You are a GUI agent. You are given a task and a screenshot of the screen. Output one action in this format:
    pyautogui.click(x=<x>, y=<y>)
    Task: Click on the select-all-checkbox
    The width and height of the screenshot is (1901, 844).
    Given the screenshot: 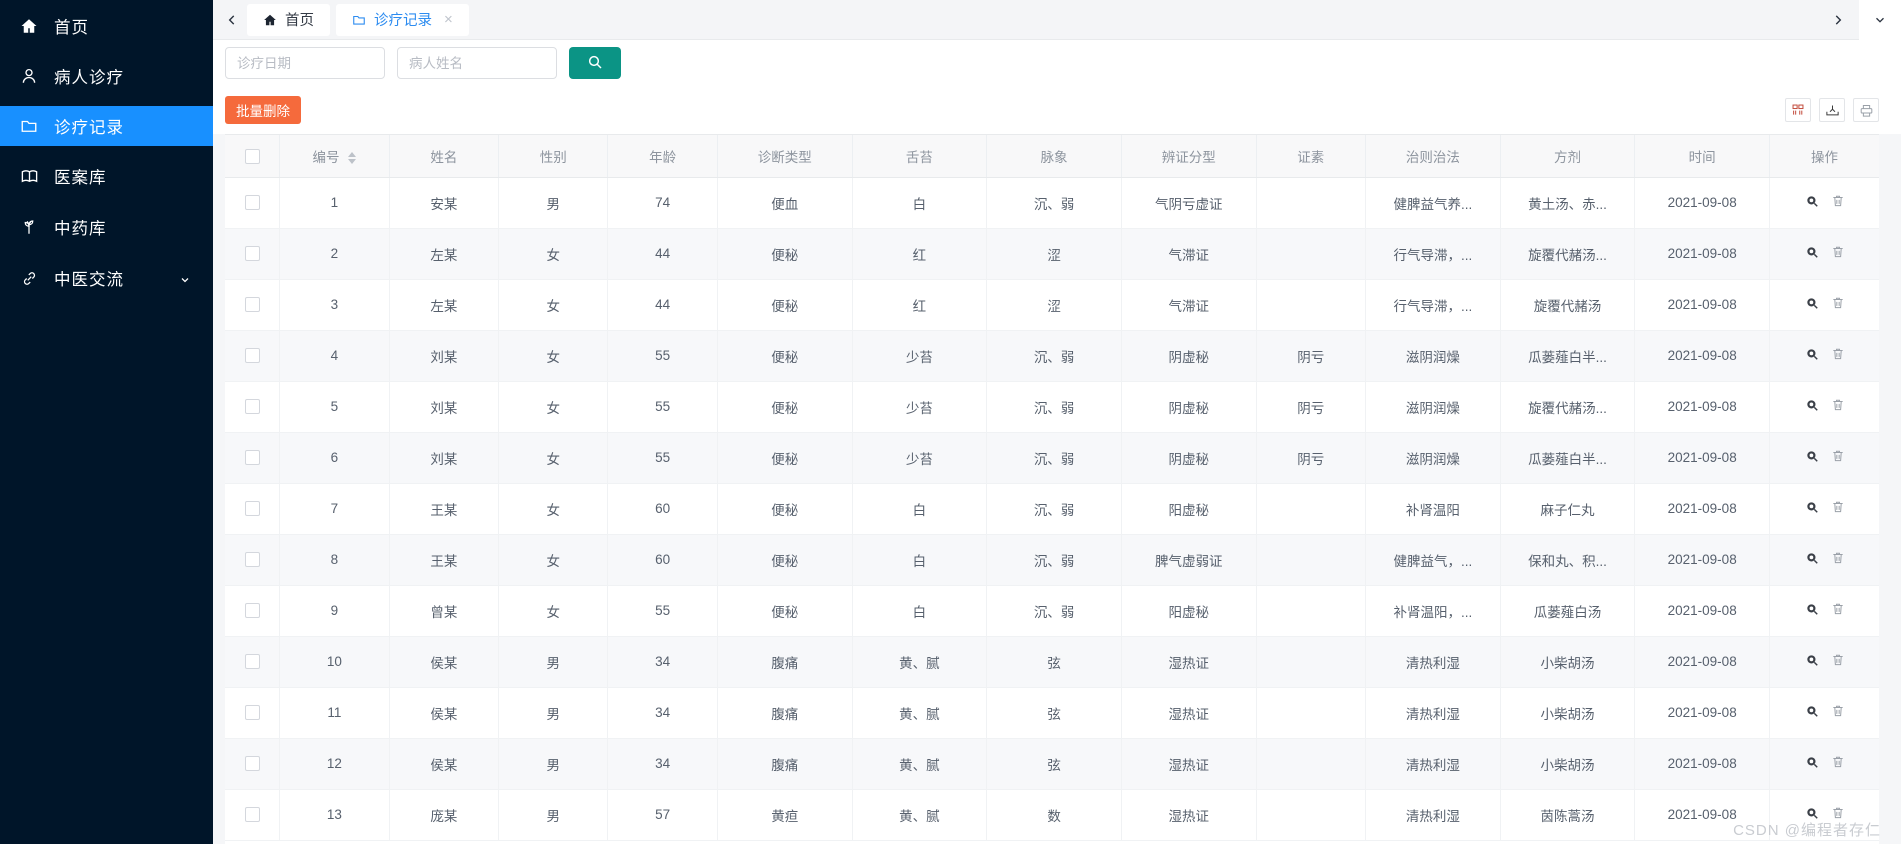 What is the action you would take?
    pyautogui.click(x=252, y=156)
    